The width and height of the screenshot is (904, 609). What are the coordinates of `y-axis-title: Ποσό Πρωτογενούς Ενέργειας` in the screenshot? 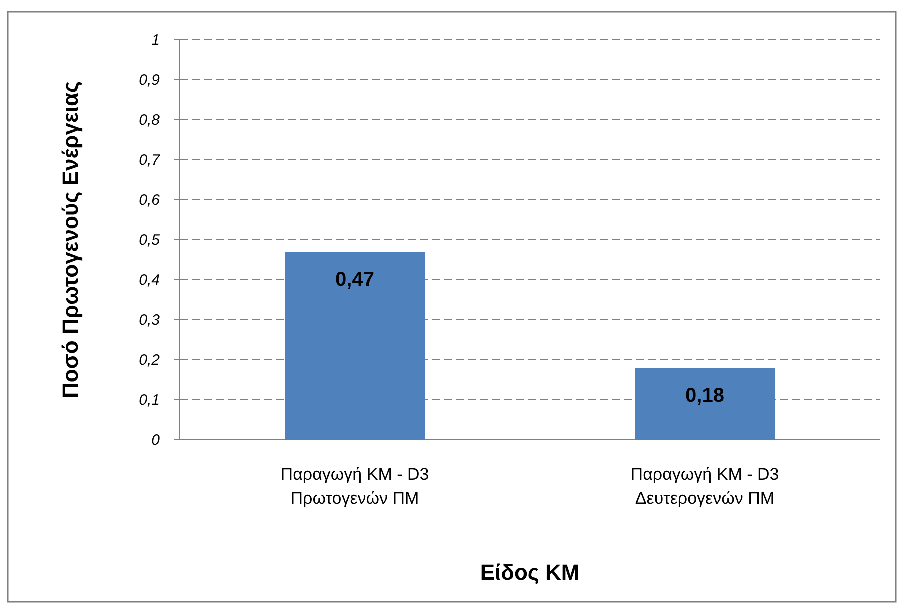 It's located at (70, 240).